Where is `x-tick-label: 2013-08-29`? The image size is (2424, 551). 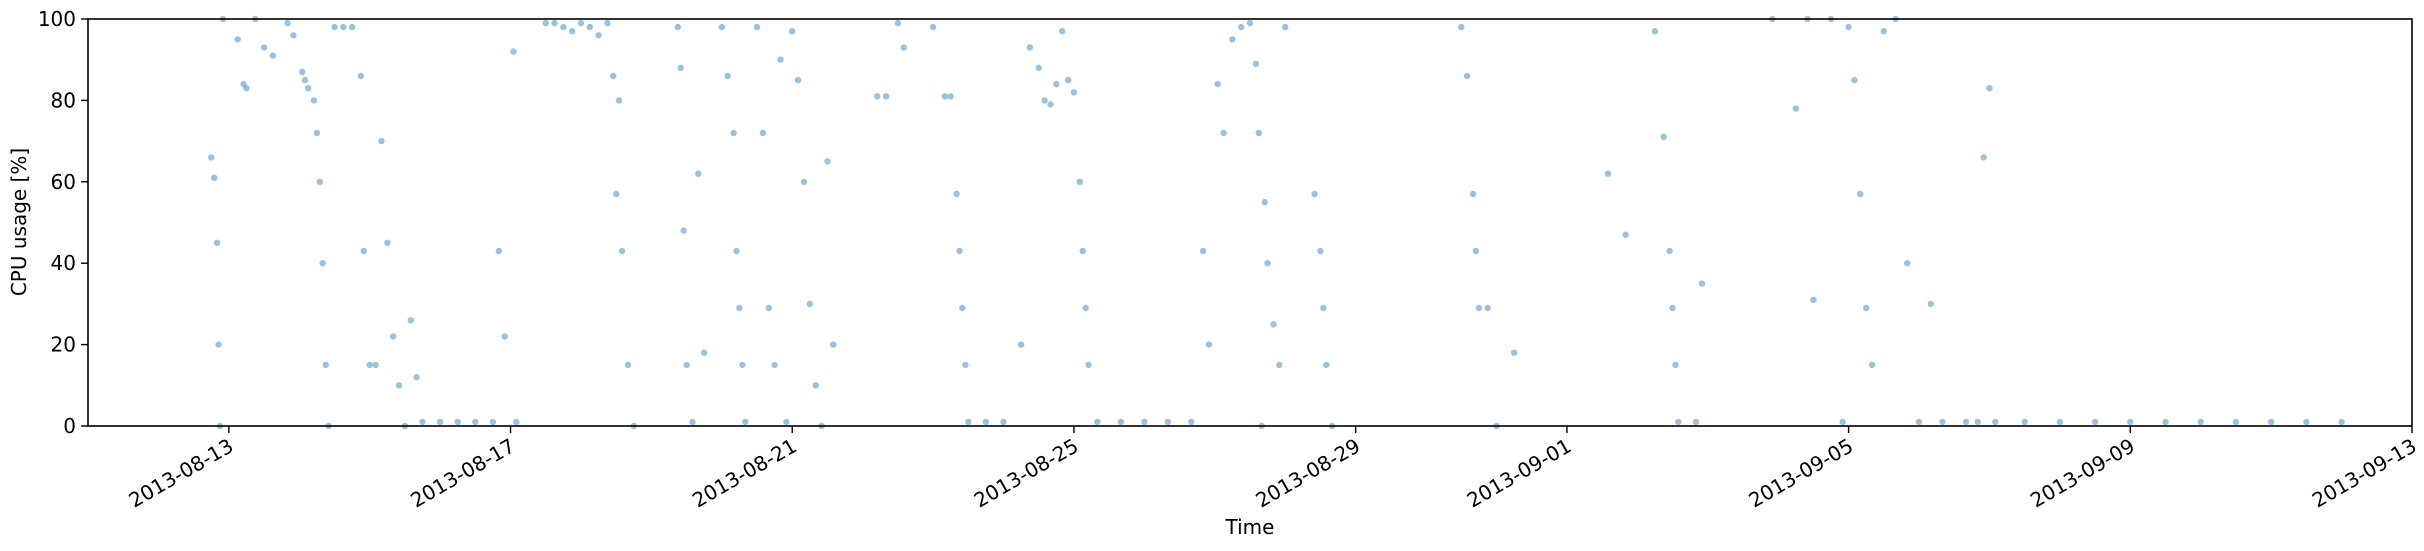
x-tick-label: 2013-08-29 is located at coordinates (1307, 473).